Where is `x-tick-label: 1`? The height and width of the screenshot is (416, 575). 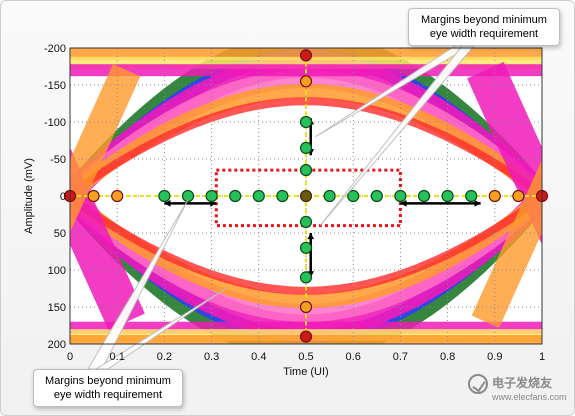 x-tick-label: 1 is located at coordinates (542, 357).